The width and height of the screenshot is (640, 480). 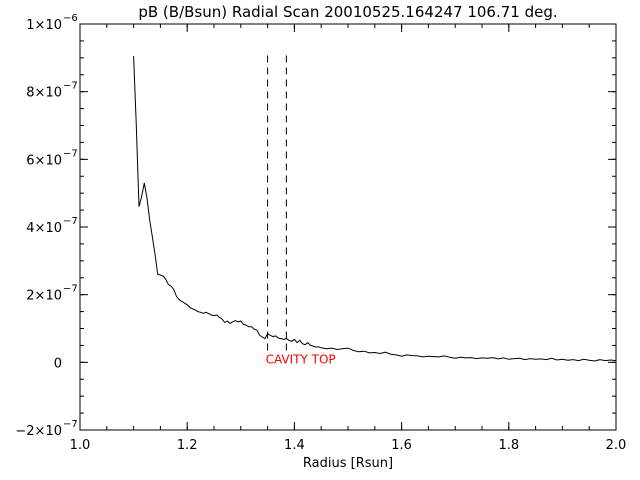 What do you see at coordinates (70, 18) in the screenshot?
I see `y-tick-exponent: −6` at bounding box center [70, 18].